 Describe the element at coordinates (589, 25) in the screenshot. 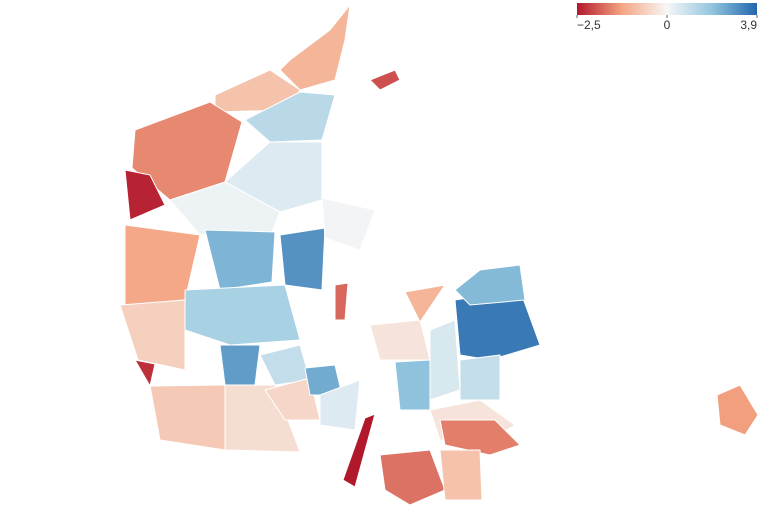

I see `legend-label: −2,5` at that location.